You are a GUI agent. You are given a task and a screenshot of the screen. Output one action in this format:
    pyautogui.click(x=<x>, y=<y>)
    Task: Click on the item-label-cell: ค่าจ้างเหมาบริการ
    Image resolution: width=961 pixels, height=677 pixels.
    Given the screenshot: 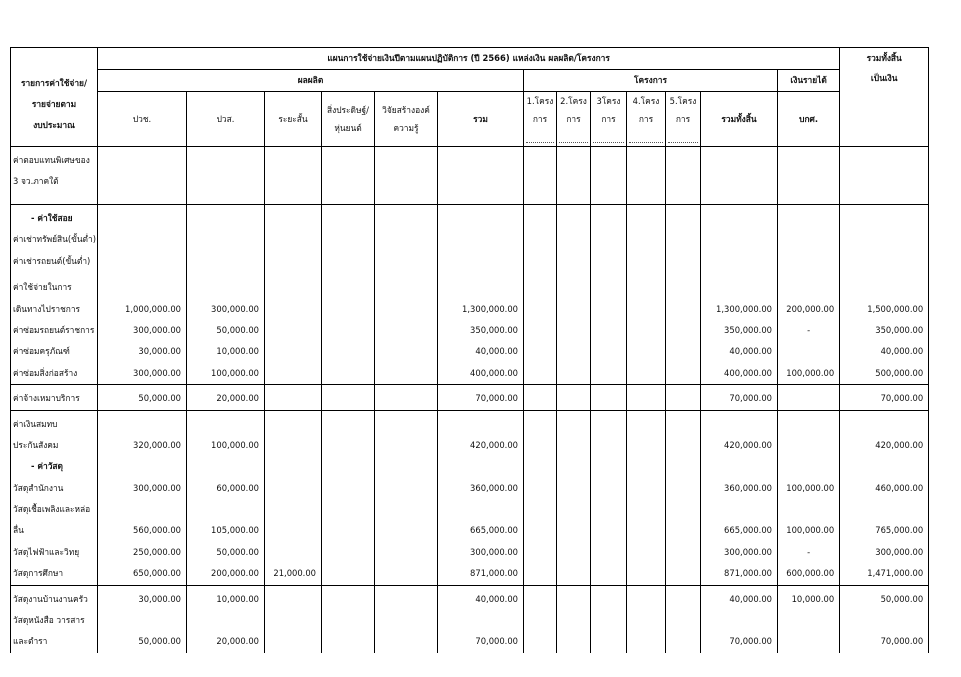 What is the action you would take?
    pyautogui.click(x=54, y=397)
    